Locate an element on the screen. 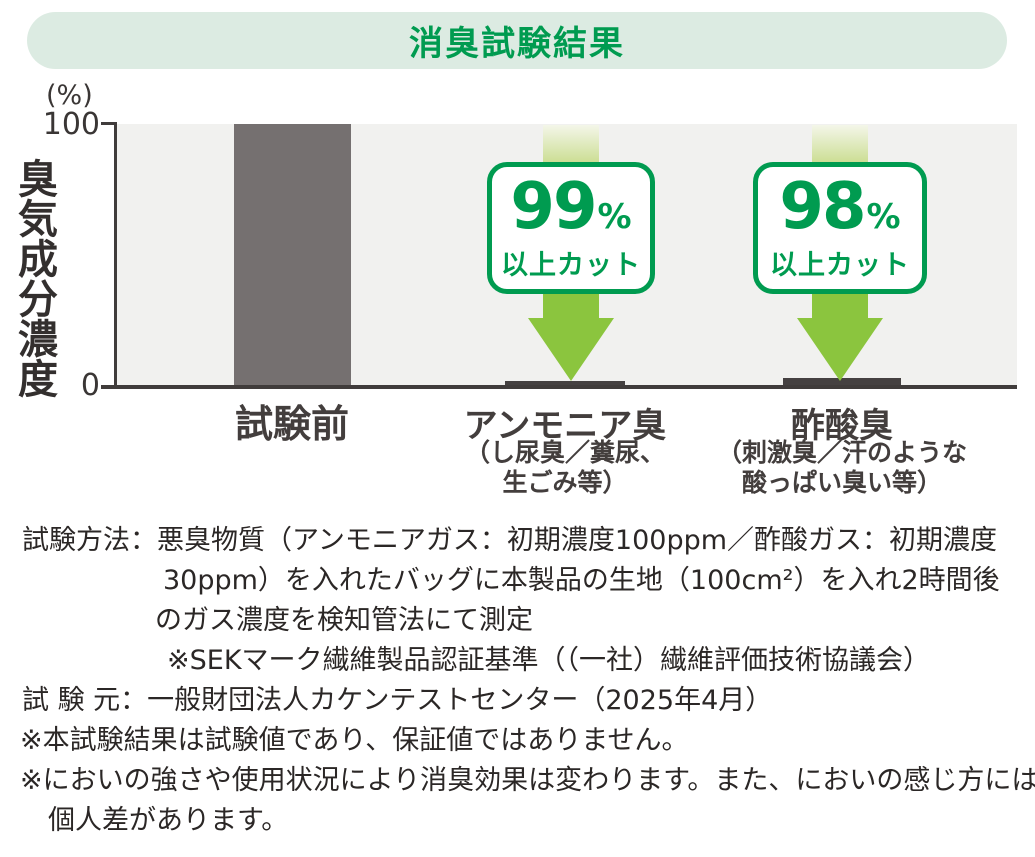  note-disclaimer-2-line2: 個人差があります。 is located at coordinates (168, 820).